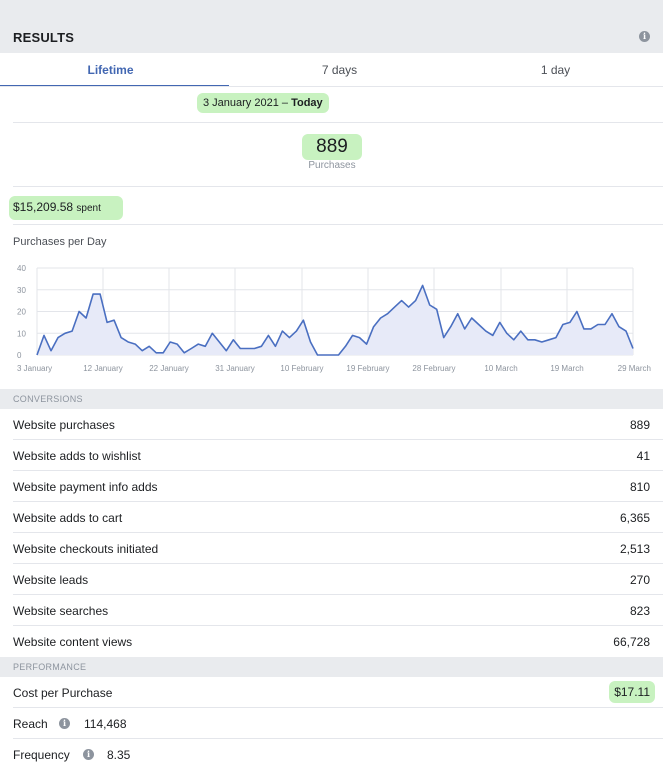 The height and width of the screenshot is (770, 663). I want to click on chart-x-tick-label: 31 January, so click(235, 368).